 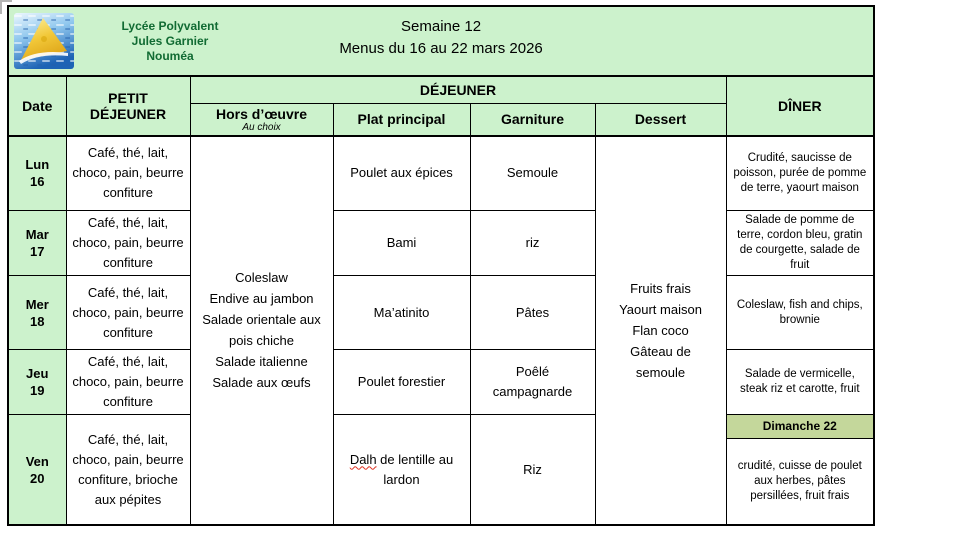 I want to click on list-line: Coleslaw, so click(x=261, y=278).